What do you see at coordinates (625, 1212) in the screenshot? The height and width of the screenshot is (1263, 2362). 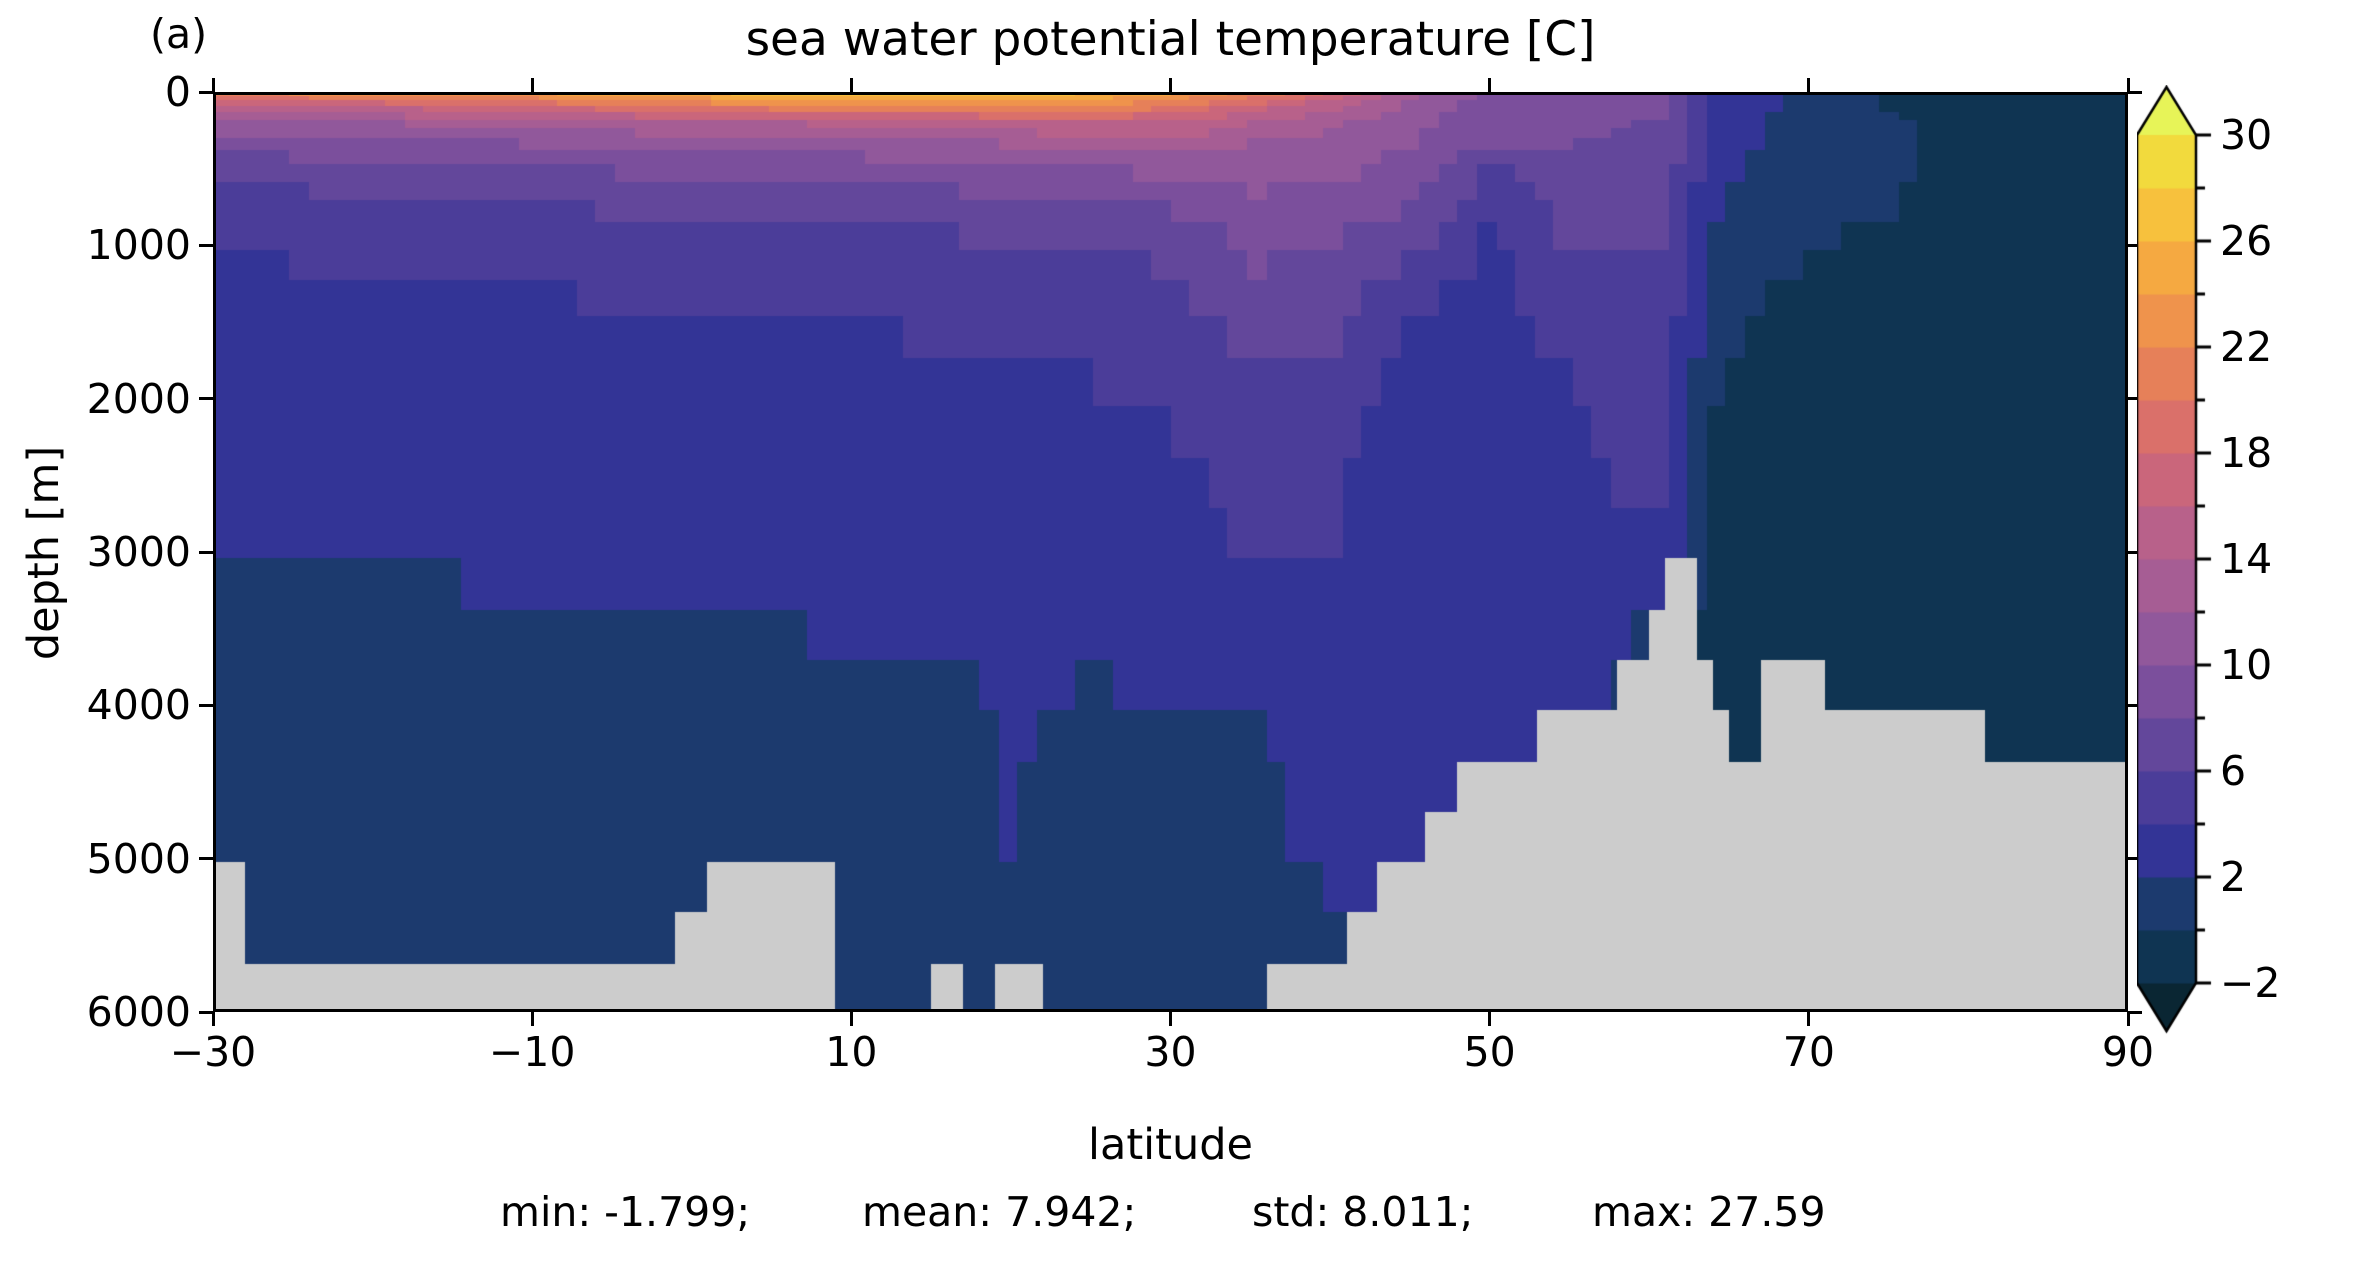 I see `stat-min: min: -1.799;` at bounding box center [625, 1212].